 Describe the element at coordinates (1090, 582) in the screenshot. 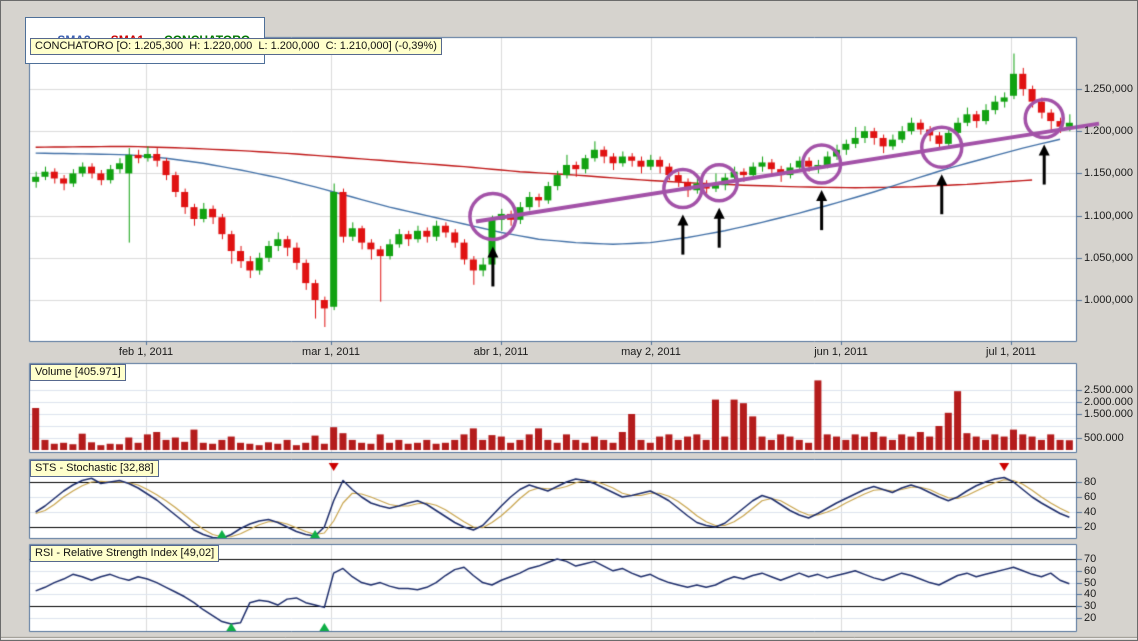

I see `rsi-axis-label: 50` at that location.